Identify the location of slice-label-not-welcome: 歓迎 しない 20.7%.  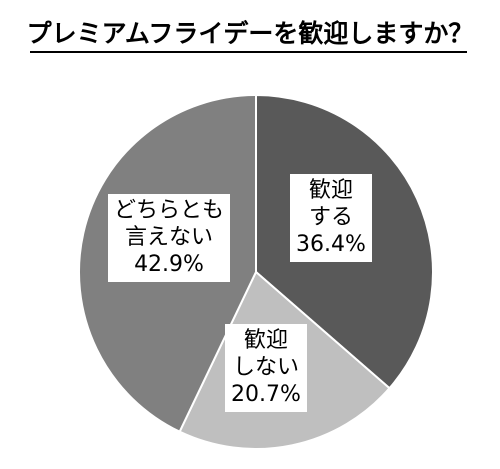
(266, 368).